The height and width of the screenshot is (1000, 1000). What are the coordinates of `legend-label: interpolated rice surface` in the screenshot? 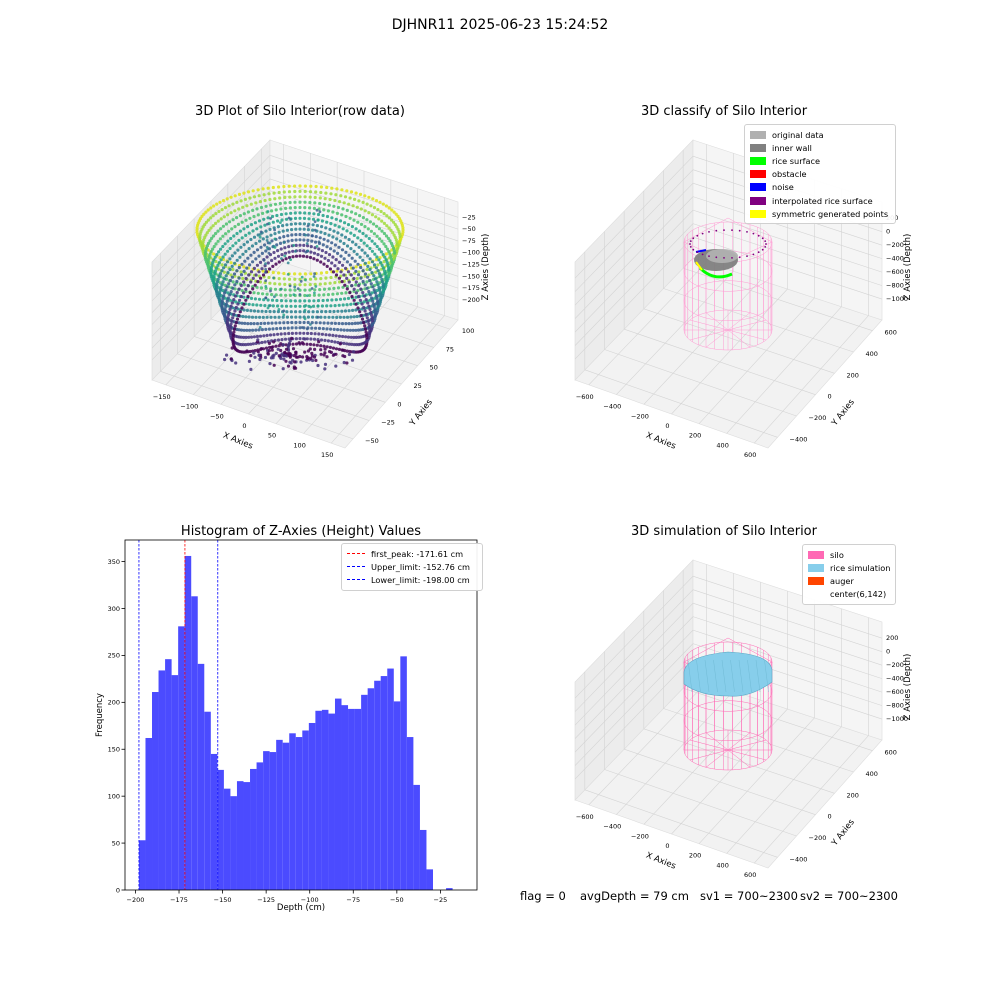 It's located at (822, 200).